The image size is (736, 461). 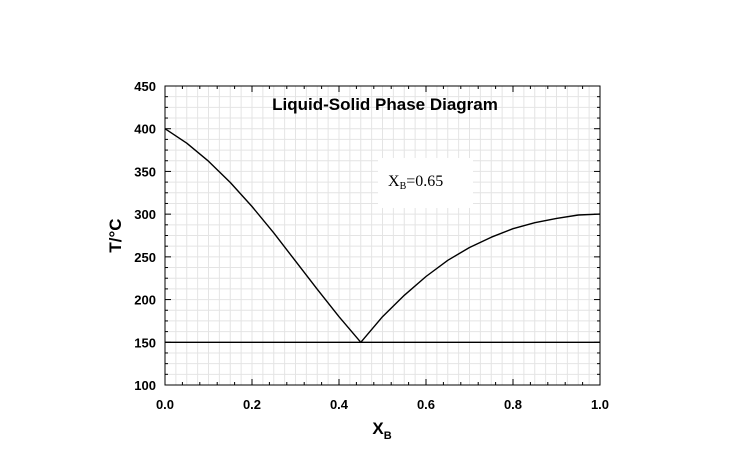 What do you see at coordinates (145, 385) in the screenshot?
I see `y-tick-label: 100` at bounding box center [145, 385].